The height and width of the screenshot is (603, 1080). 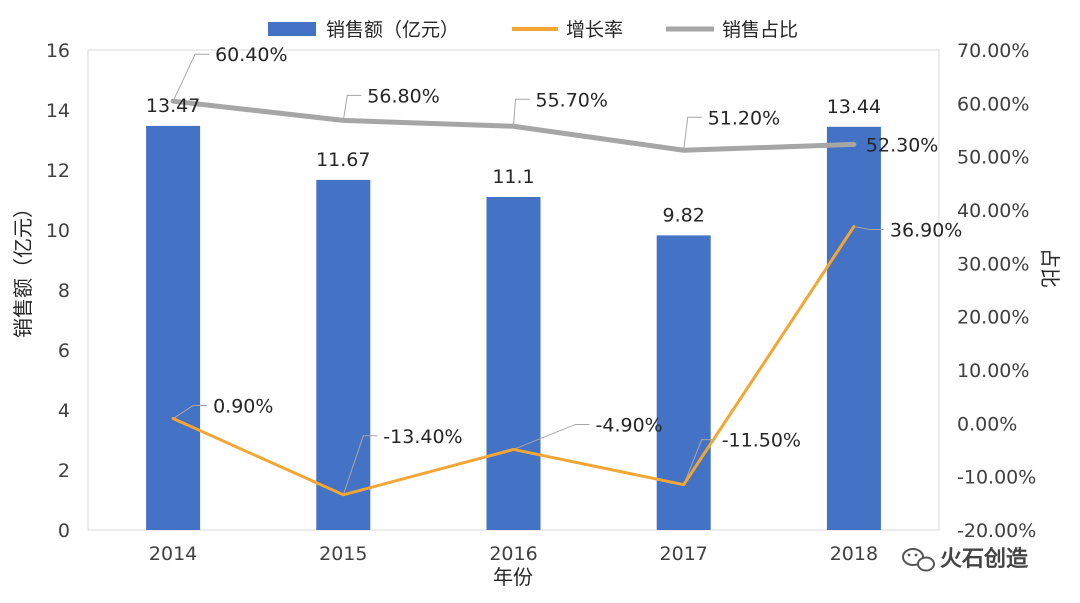 I want to click on bar-data-label: 13.47, so click(x=173, y=106).